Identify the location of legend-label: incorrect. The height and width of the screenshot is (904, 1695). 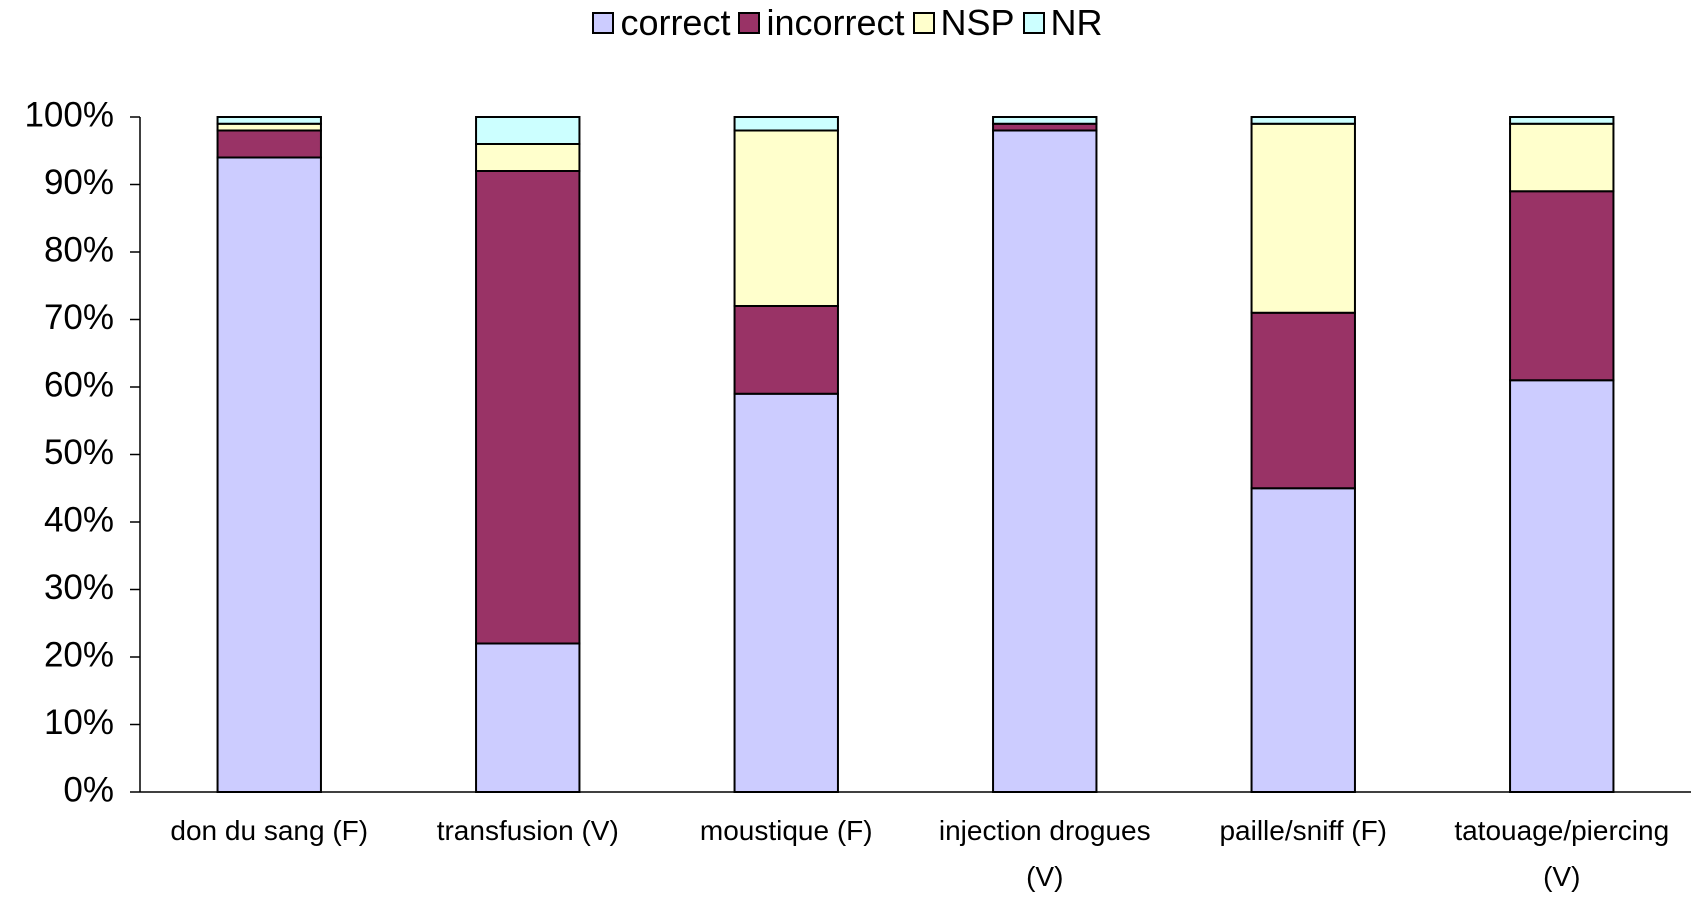
(835, 22).